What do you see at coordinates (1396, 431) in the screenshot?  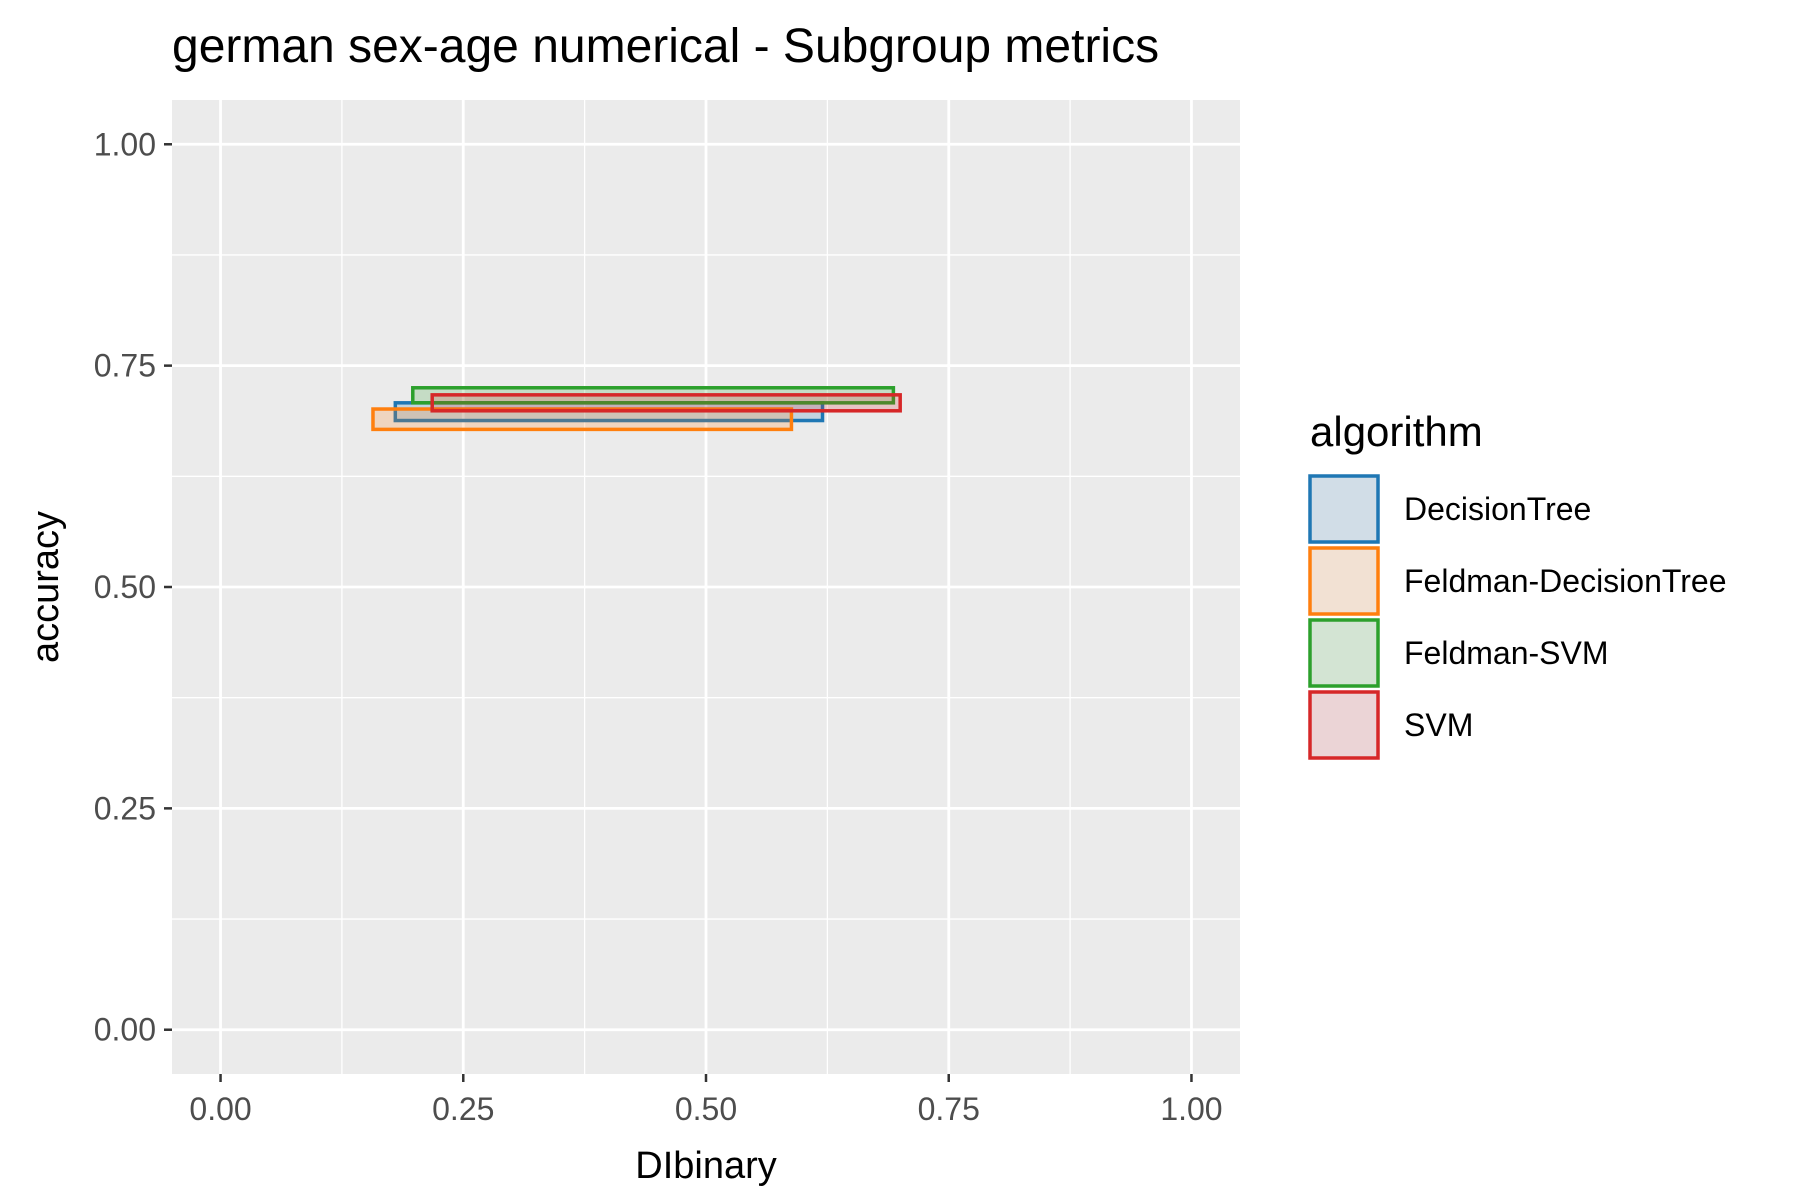 I see `legend-title: algorithm` at bounding box center [1396, 431].